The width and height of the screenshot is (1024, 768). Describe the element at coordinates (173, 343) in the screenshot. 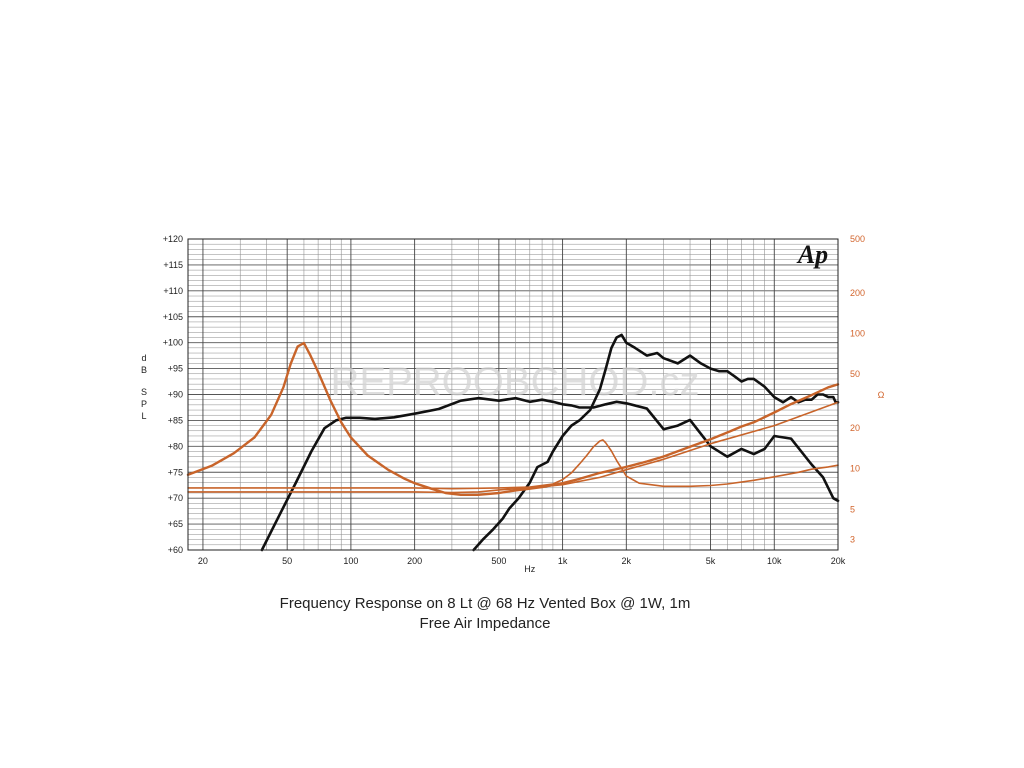

I see `y-tick-label: +100` at that location.